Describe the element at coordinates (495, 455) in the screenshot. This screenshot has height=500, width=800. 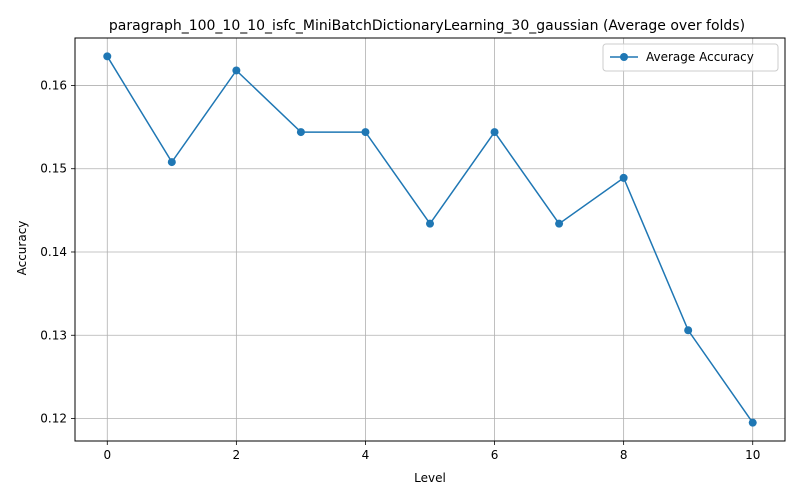
I see `x-tick-label: 6` at that location.